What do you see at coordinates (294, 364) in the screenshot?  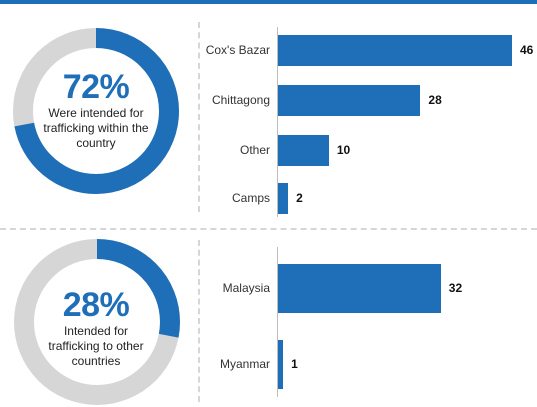 I see `value-label-myanmar: 1` at bounding box center [294, 364].